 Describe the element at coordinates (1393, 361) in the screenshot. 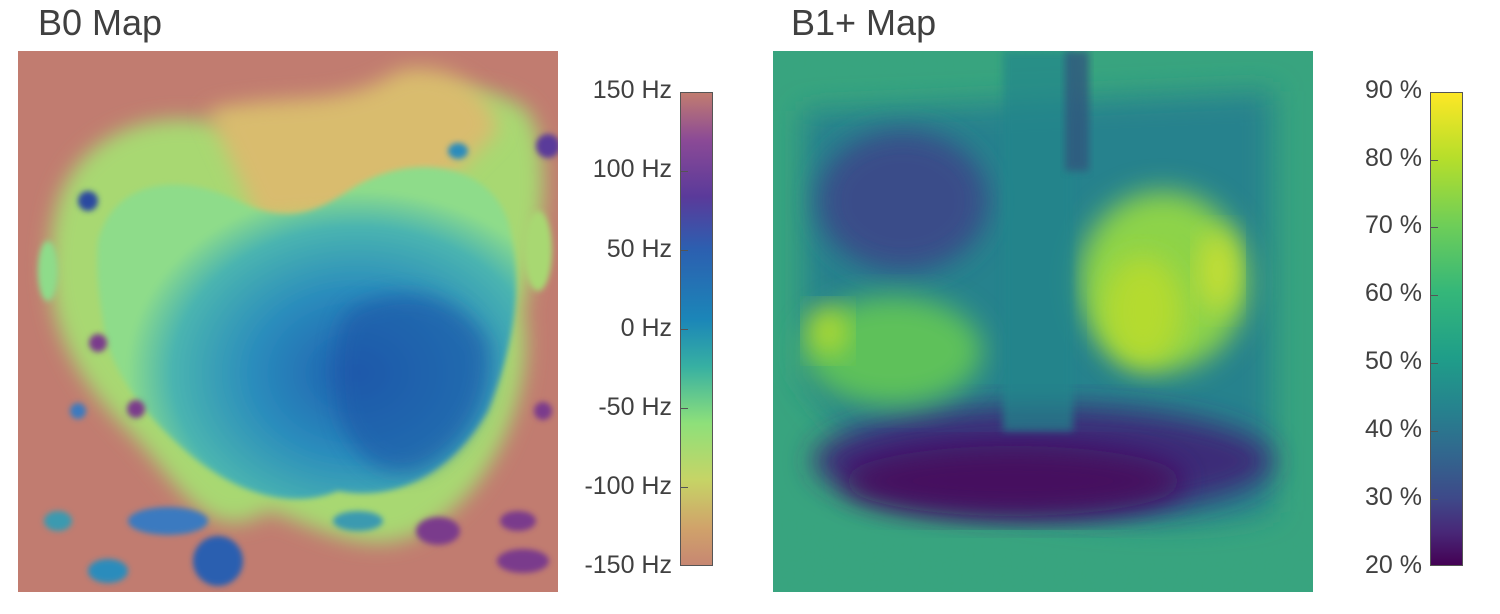

I see `b1-tick-label: 50 %` at that location.